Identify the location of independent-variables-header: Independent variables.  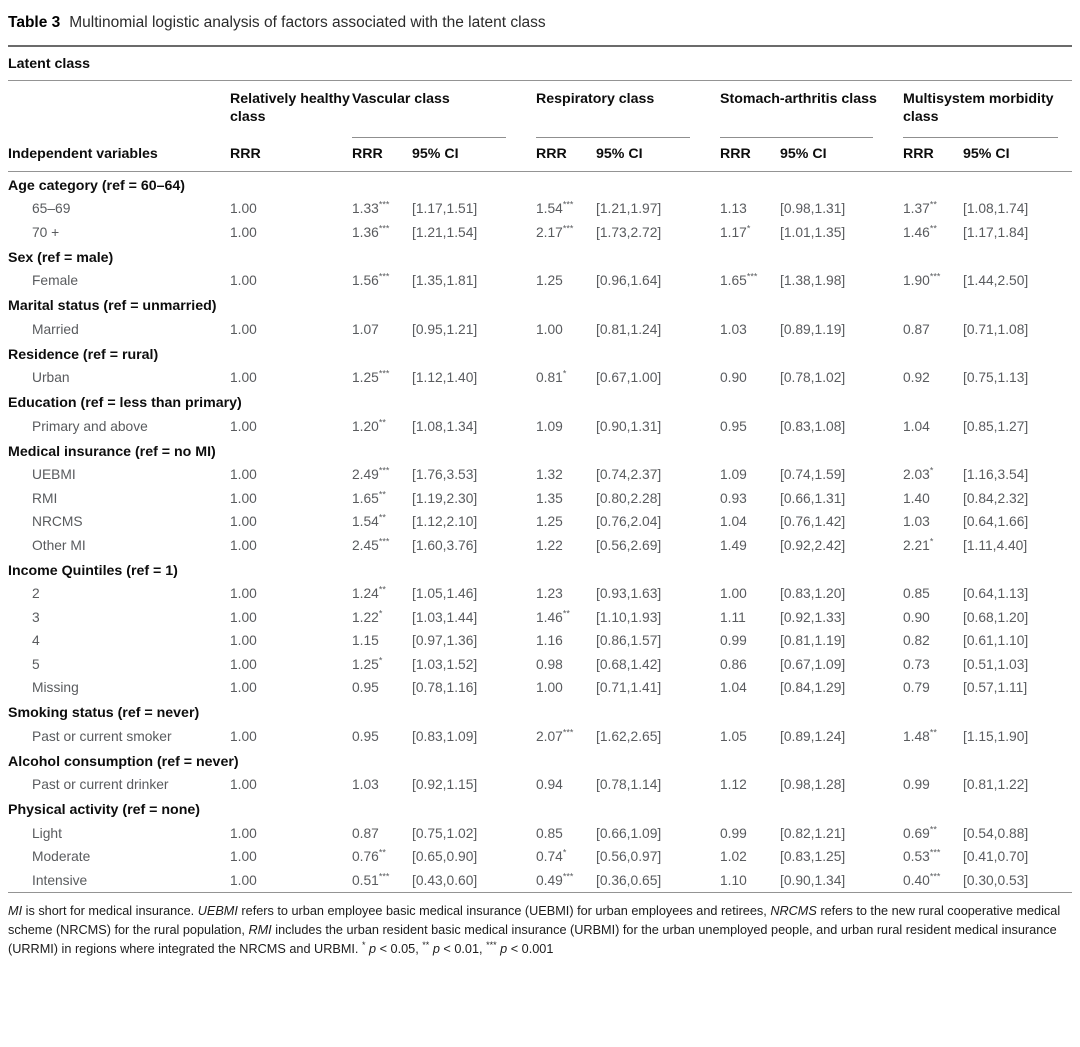
(119, 158).